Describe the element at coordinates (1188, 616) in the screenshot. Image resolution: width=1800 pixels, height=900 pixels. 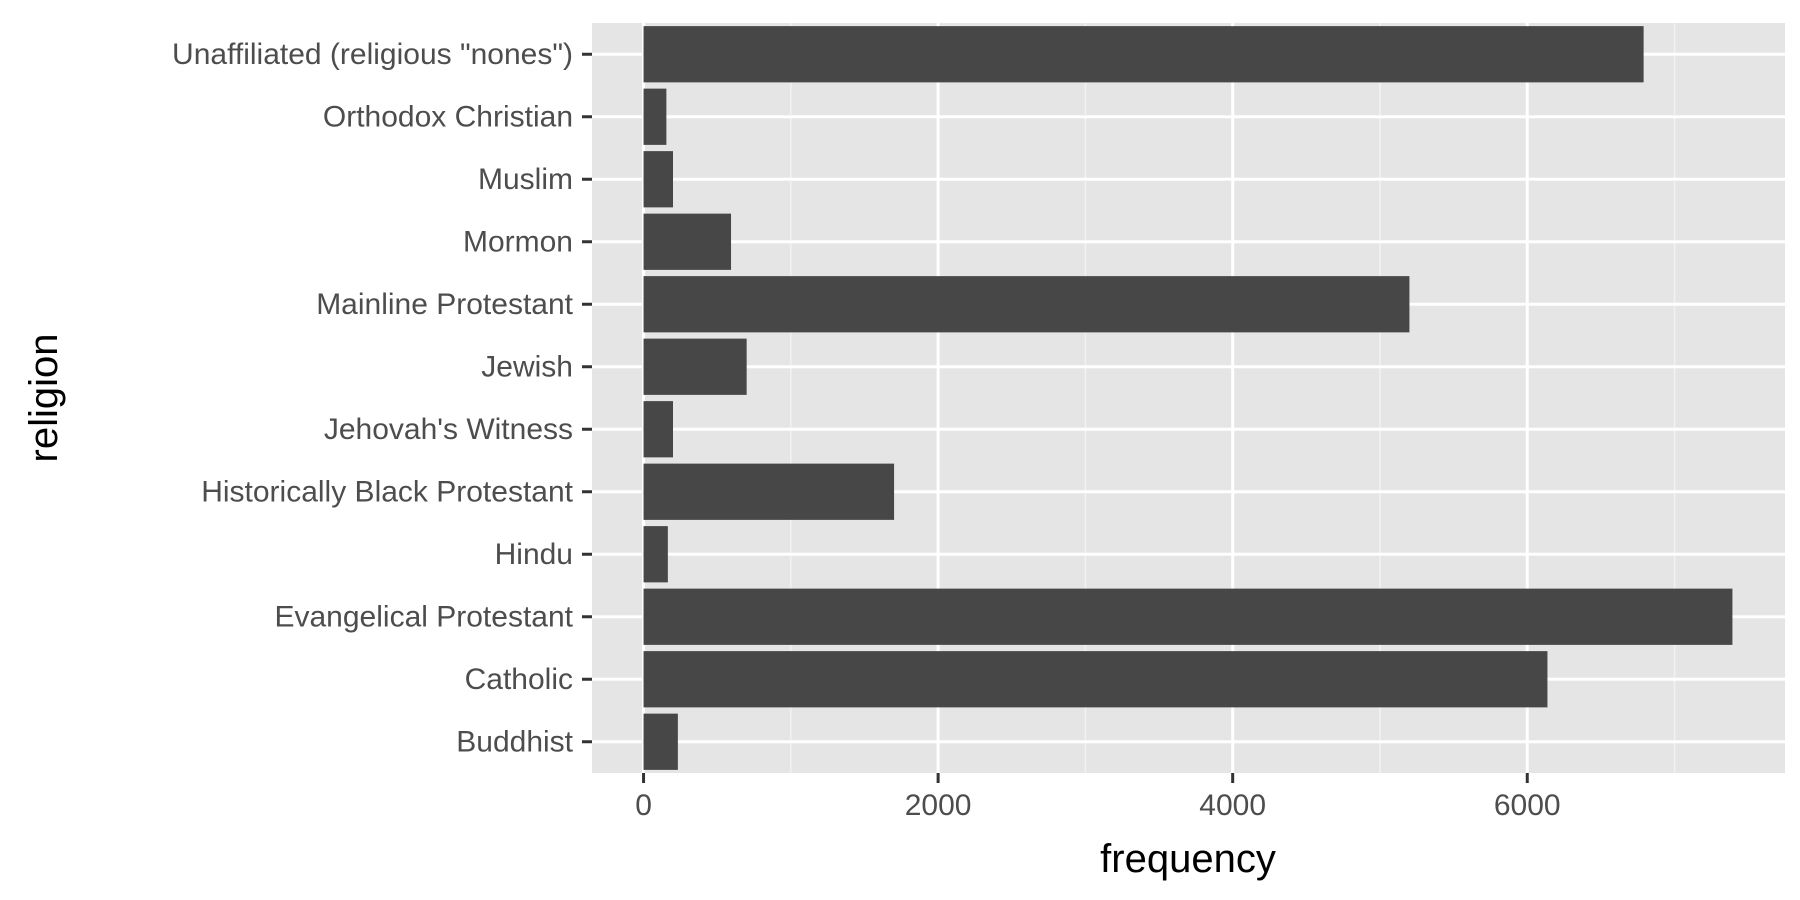
I see `bar-evangelical-protestant` at that location.